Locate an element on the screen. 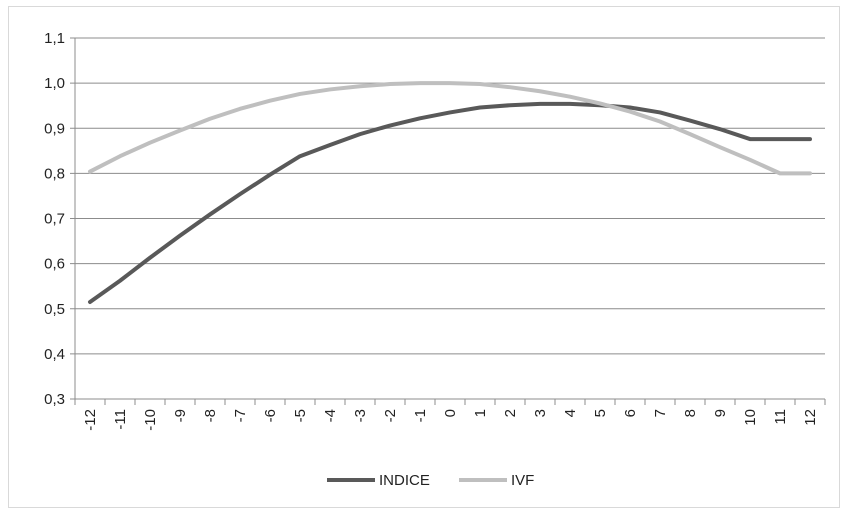 Image resolution: width=841 pixels, height=510 pixels. x-tick-label: -12 is located at coordinates (90, 420).